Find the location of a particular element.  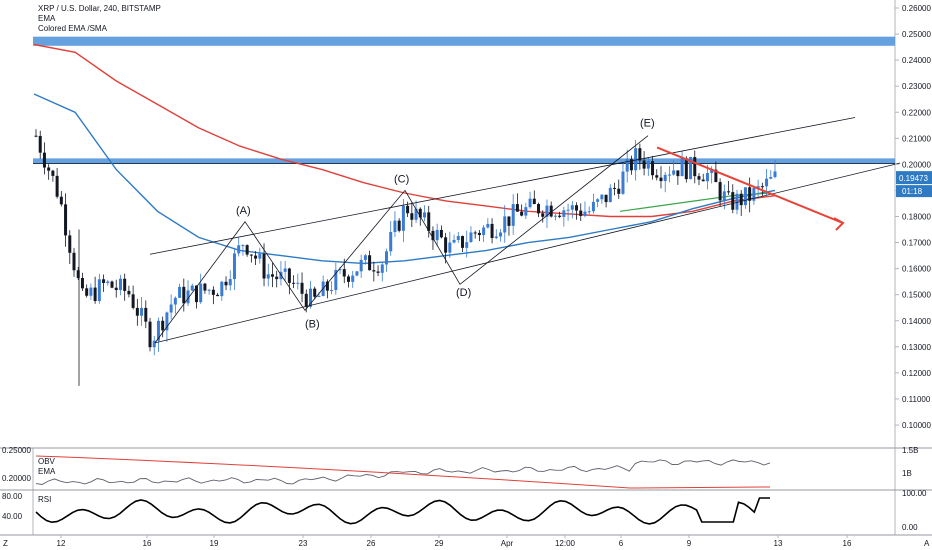

wave-label-c: (C) is located at coordinates (401, 180).